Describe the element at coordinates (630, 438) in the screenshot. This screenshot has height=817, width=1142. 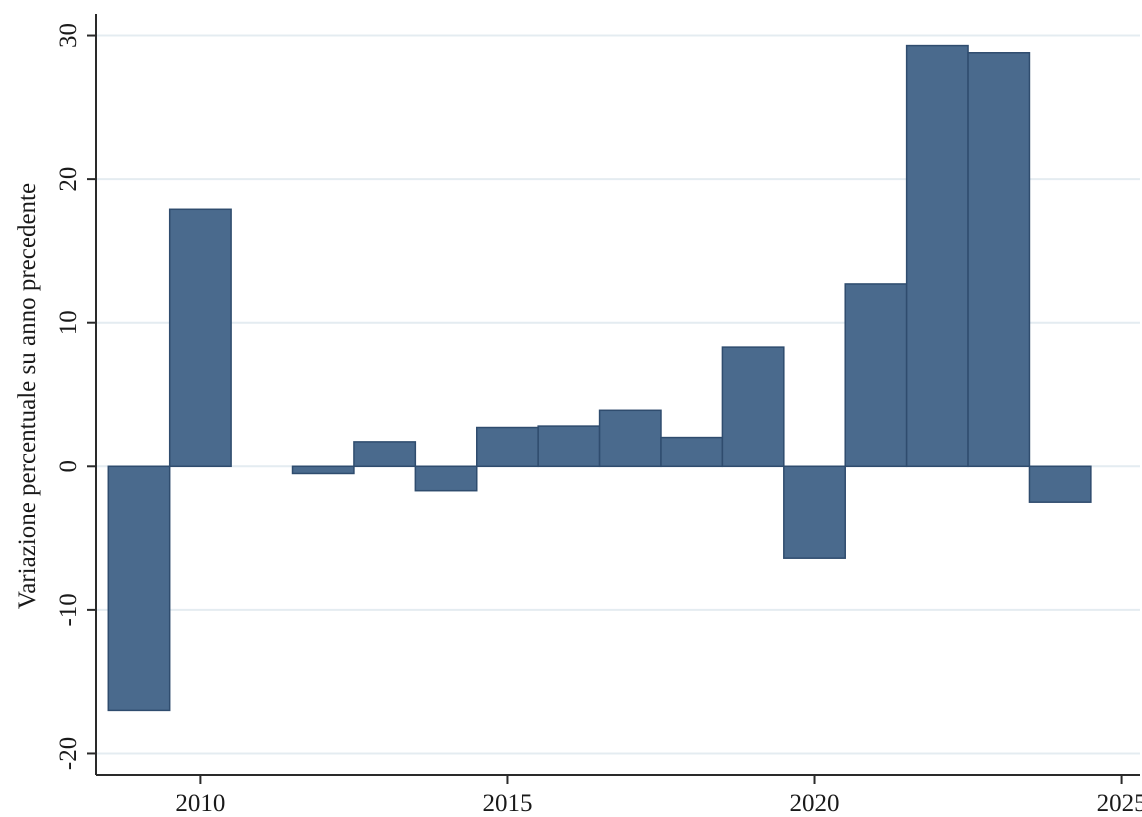
I see `bar-2017` at that location.